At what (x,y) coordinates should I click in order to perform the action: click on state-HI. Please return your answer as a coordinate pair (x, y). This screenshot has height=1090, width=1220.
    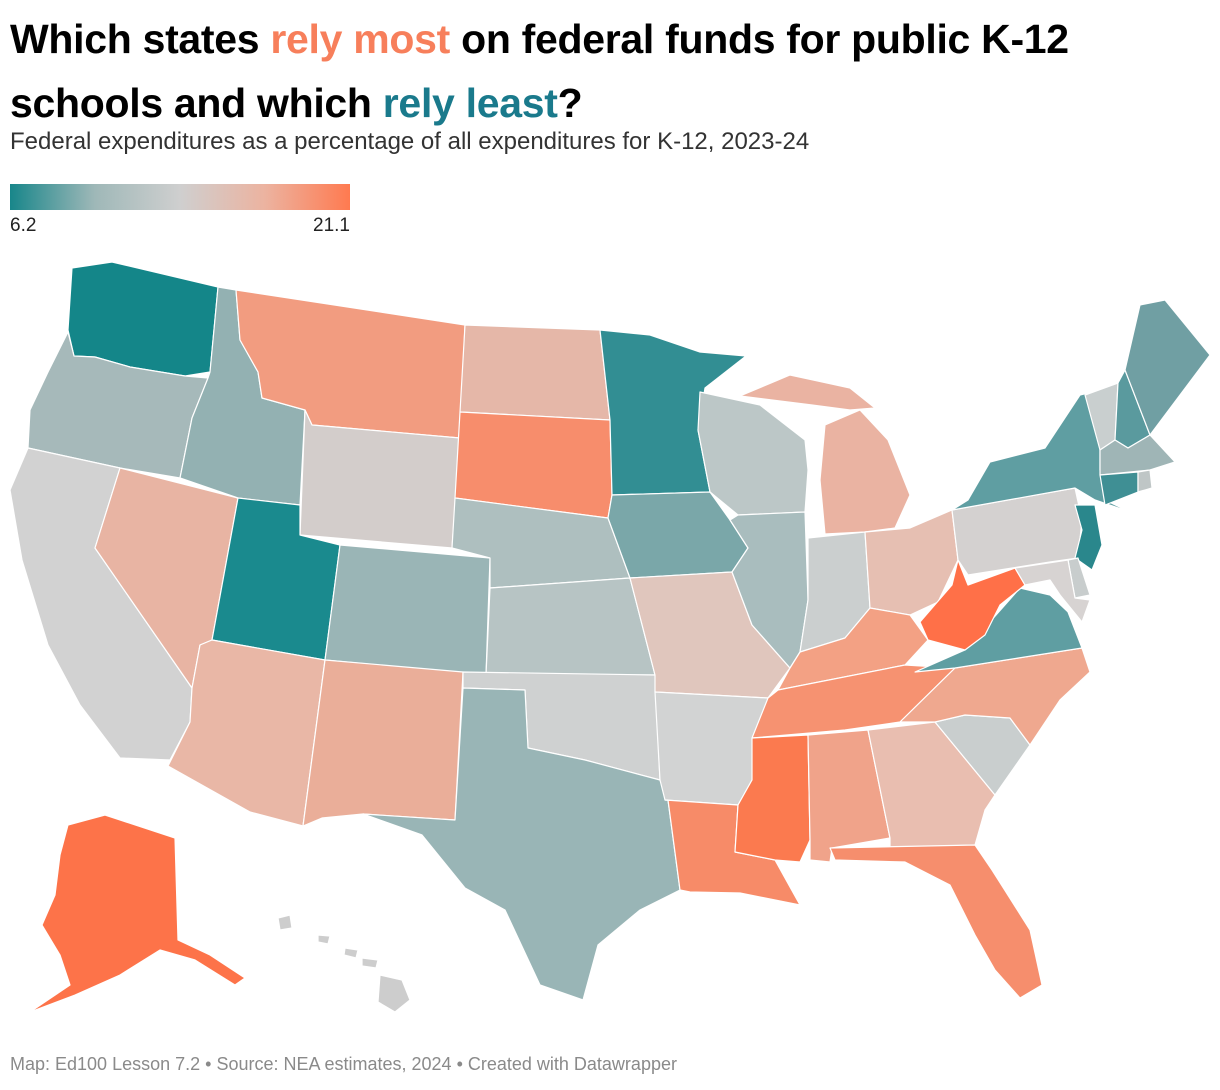
    Looking at the image, I should click on (344, 963).